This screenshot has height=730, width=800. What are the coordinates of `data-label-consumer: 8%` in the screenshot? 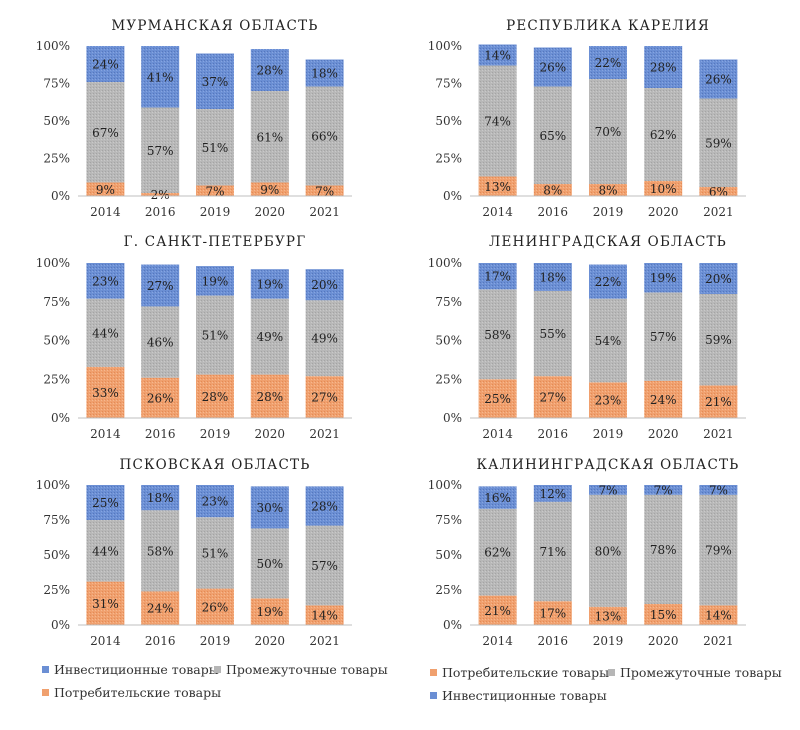 It's located at (607, 191).